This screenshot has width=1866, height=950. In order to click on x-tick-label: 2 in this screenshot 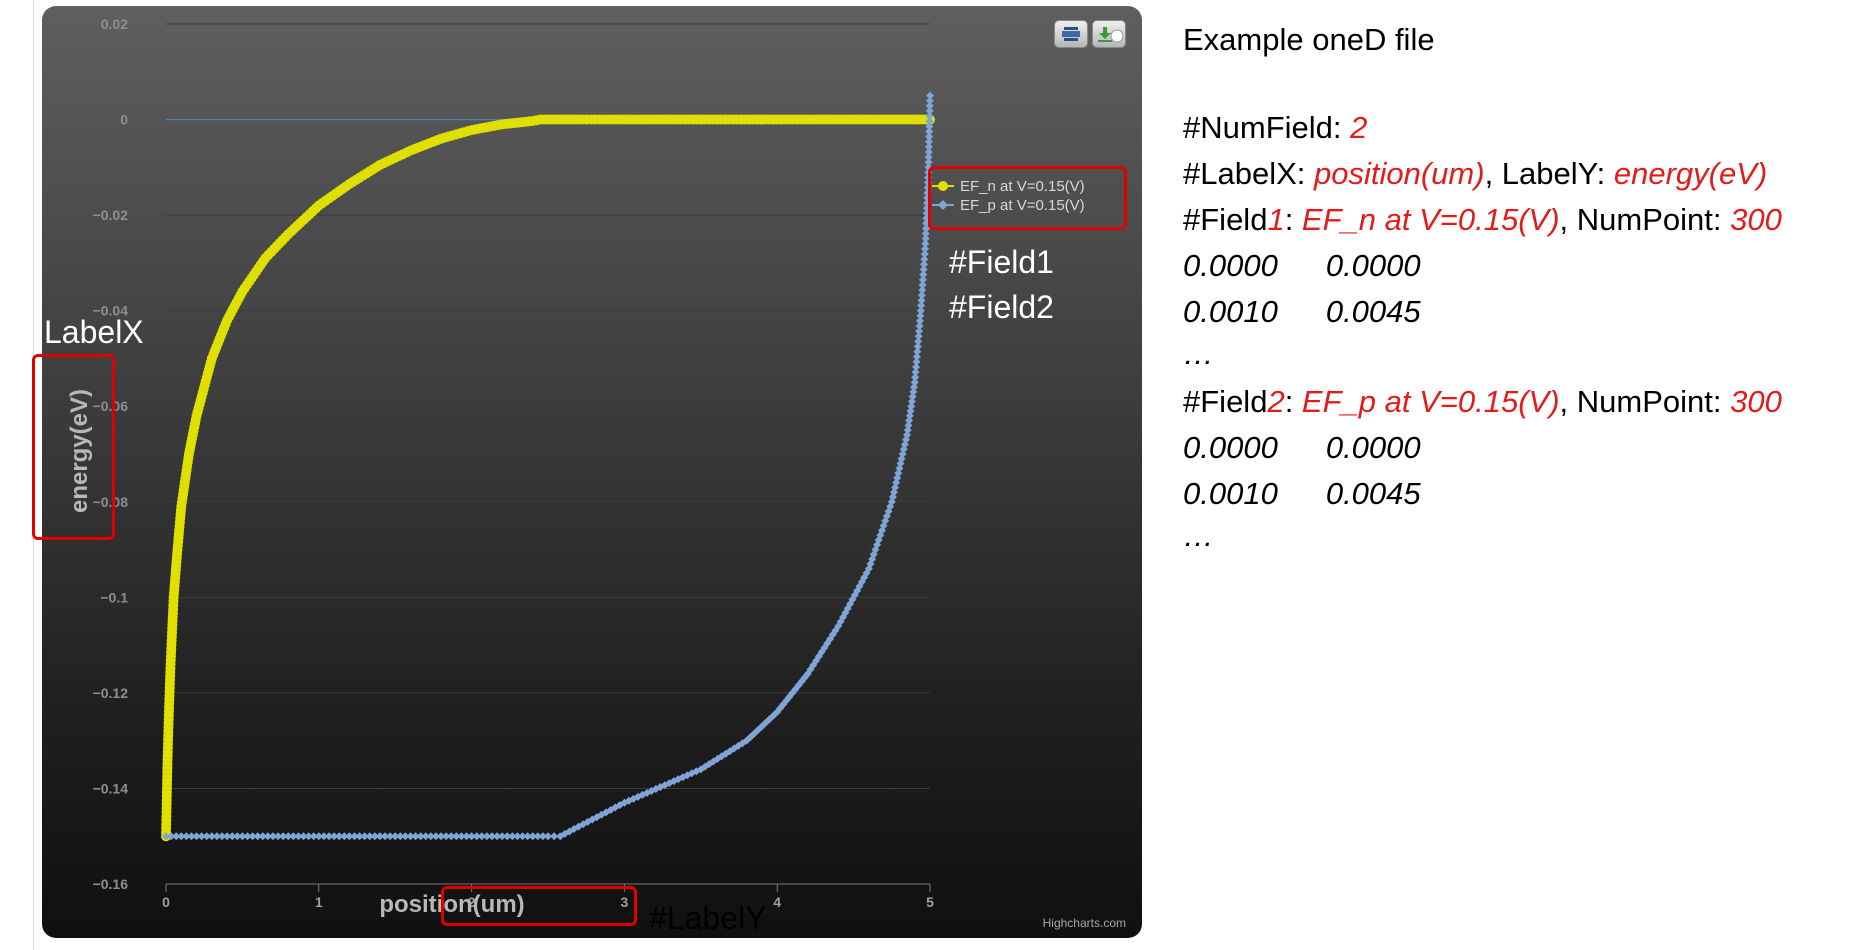, I will do `click(472, 902)`.